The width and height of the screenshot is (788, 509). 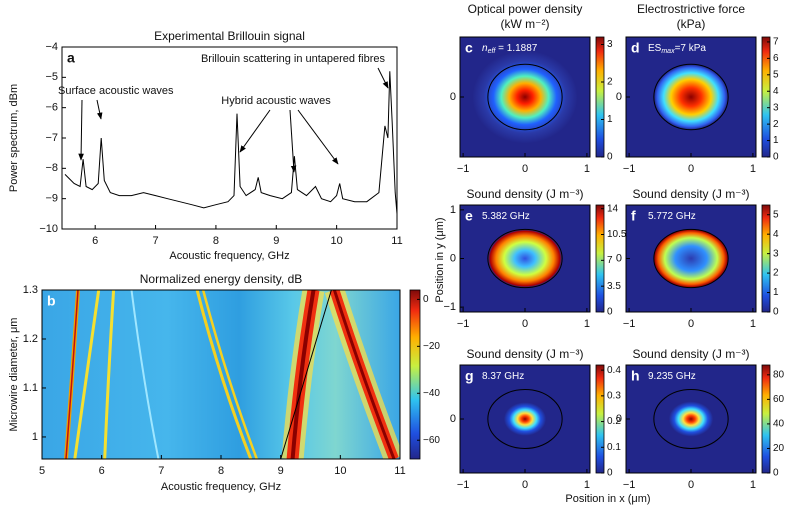 I want to click on panel-subtitle: (kW m⁻²), so click(x=525, y=24).